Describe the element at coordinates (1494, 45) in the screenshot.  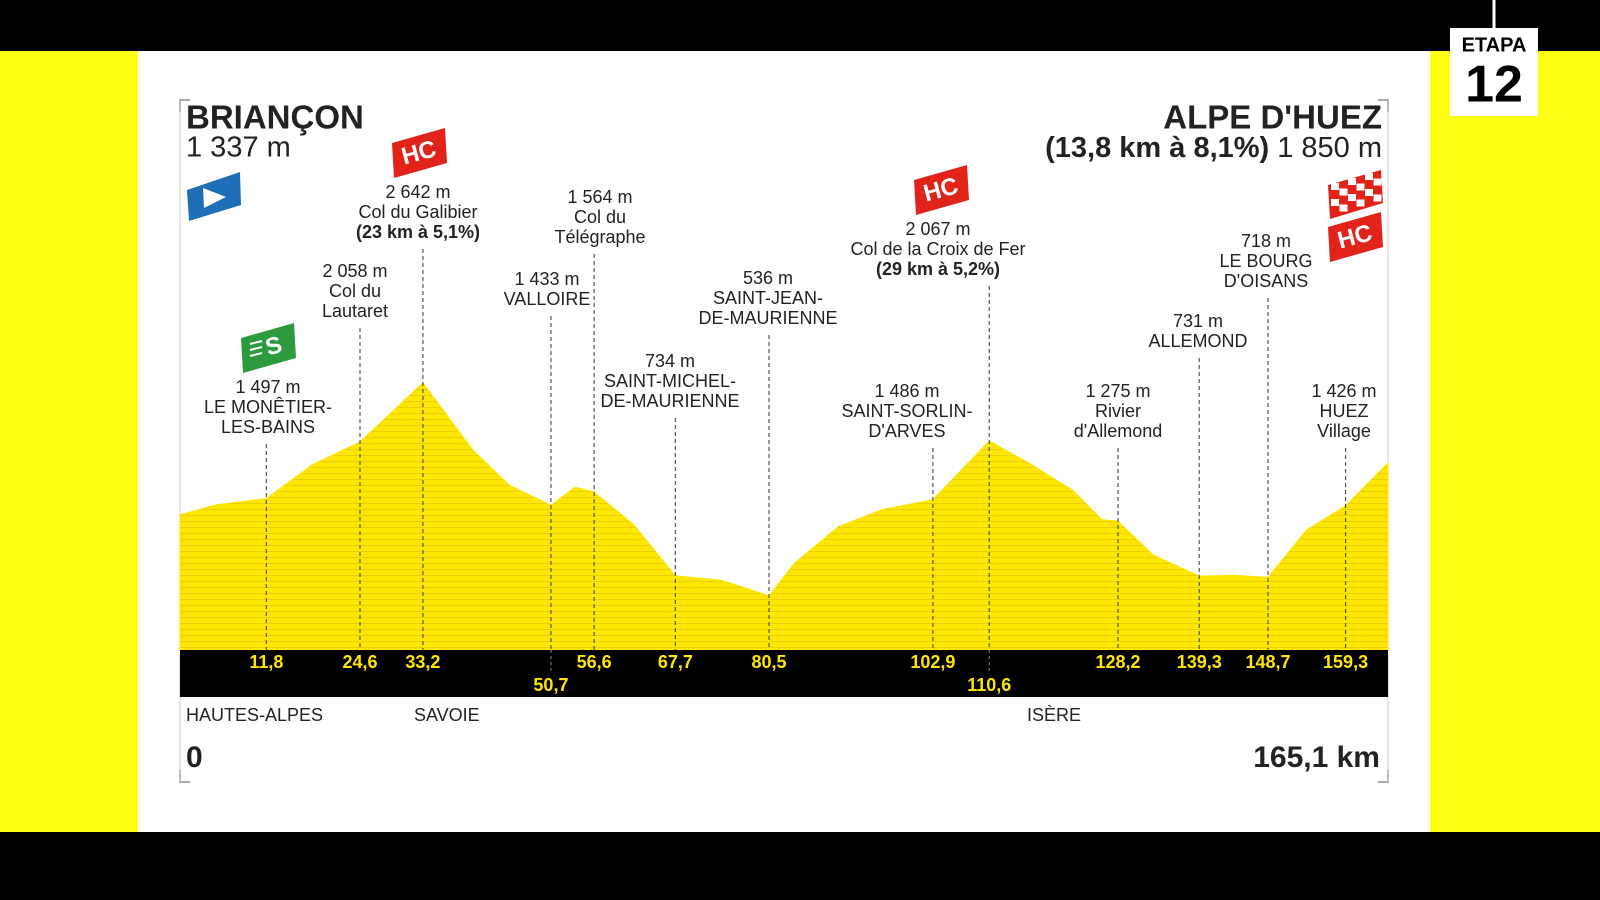
I see `stage-label: ETAPA` at that location.